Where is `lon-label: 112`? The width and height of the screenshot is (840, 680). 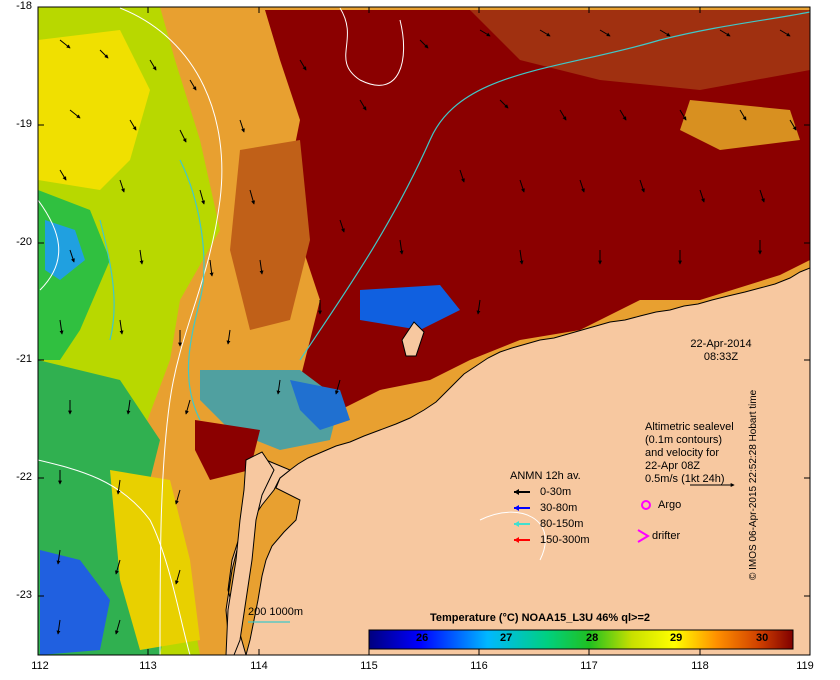
lon-label: 112 is located at coordinates (40, 666).